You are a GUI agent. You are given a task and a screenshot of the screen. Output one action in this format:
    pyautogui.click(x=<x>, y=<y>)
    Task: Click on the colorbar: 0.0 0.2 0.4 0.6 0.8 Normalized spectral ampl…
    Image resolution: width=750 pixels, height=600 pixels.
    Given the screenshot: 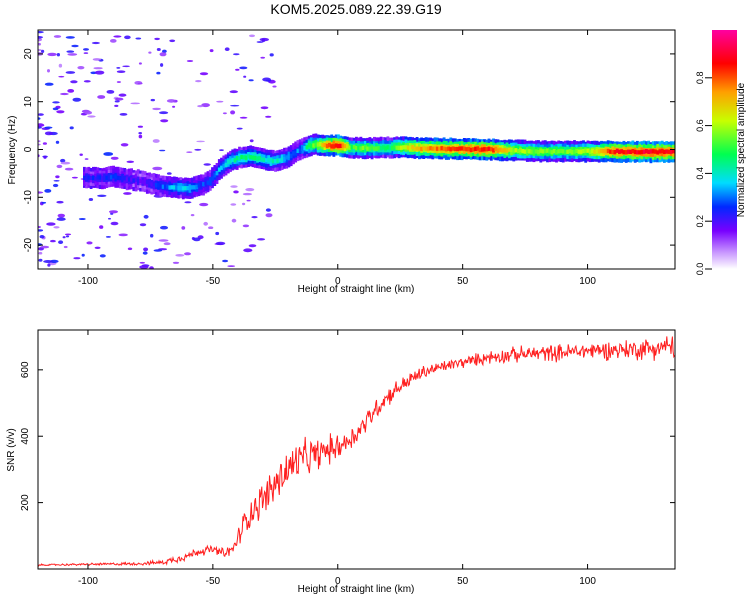 What is the action you would take?
    pyautogui.click(x=721, y=152)
    